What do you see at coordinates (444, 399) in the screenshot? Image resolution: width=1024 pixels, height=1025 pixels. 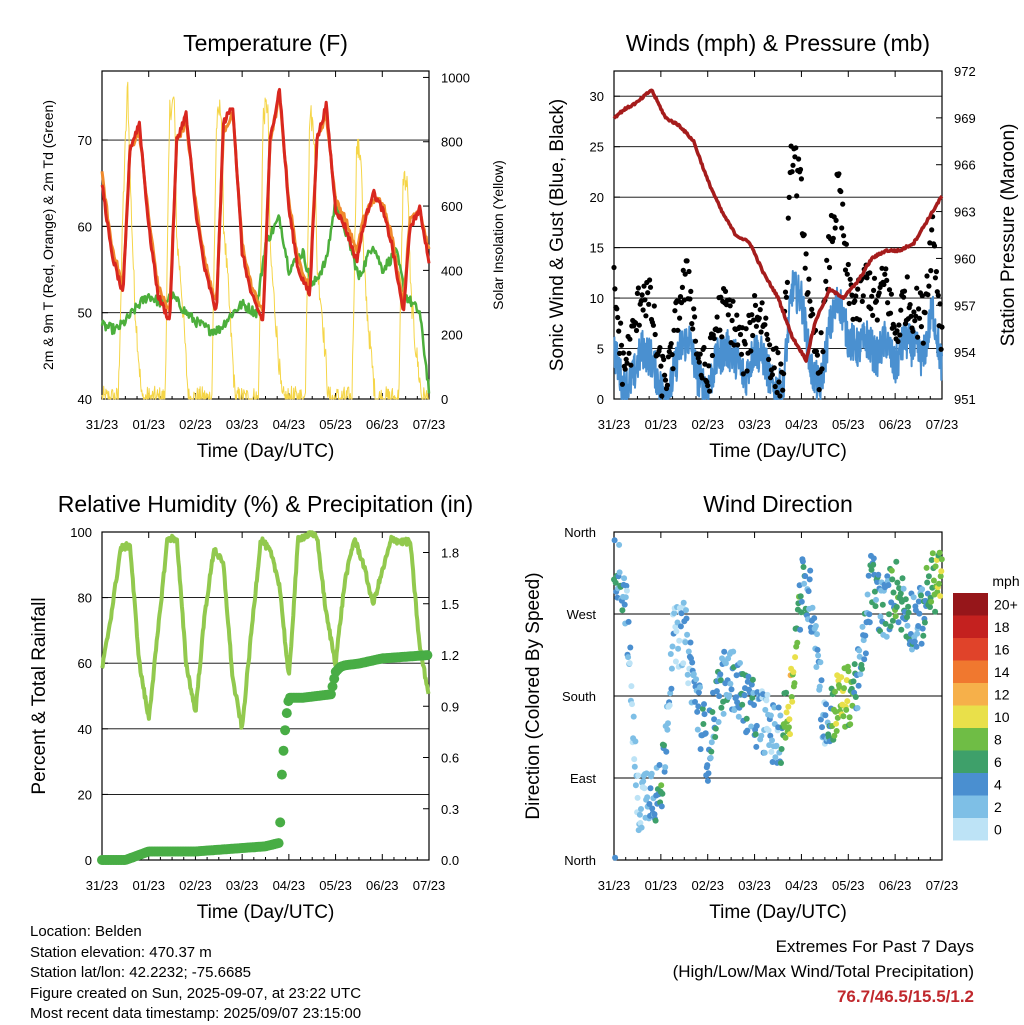 I see `y2-tick-label: 0` at bounding box center [444, 399].